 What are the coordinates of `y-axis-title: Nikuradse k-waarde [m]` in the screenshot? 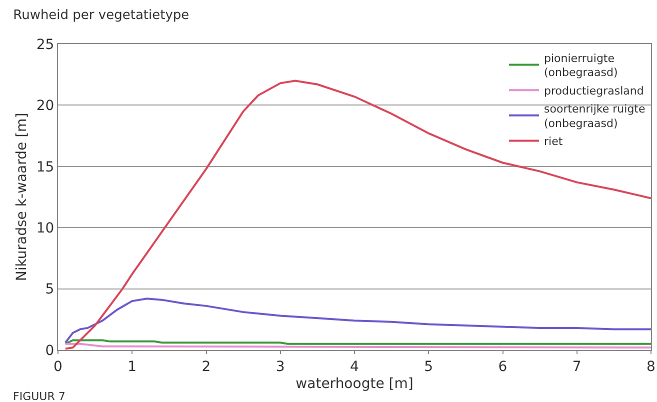 It's located at (22, 197).